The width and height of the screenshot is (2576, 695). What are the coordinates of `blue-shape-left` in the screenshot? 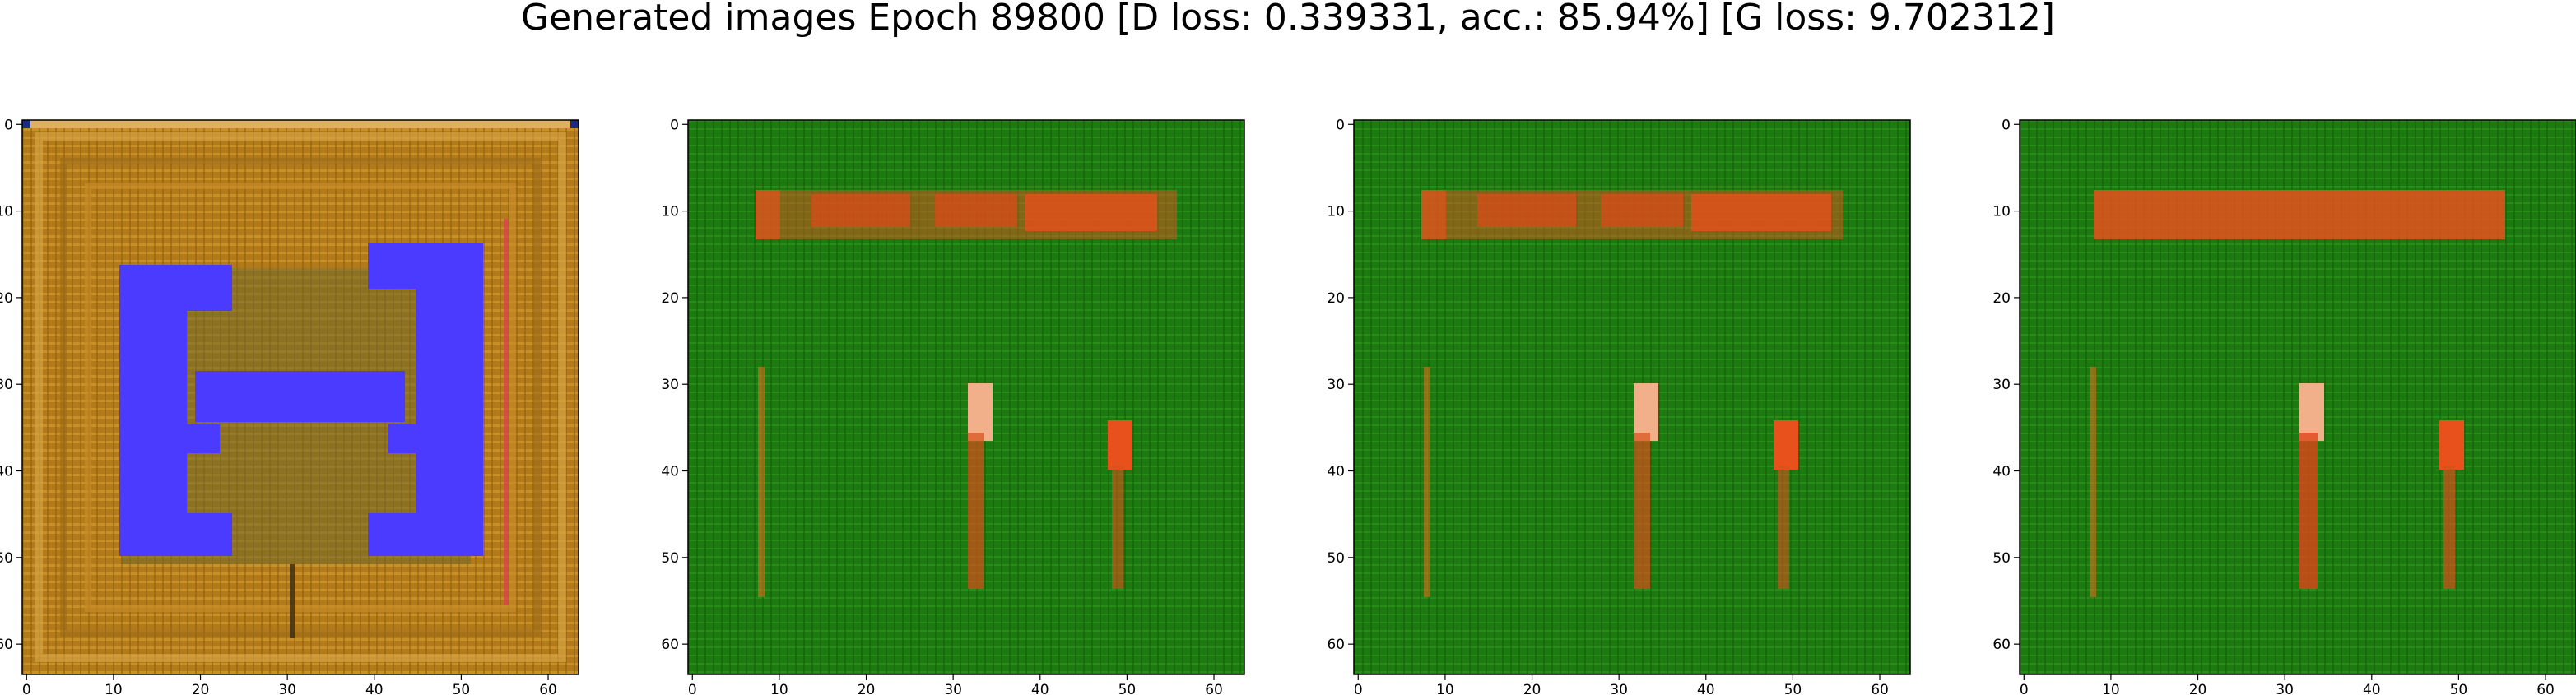 It's located at (175, 410).